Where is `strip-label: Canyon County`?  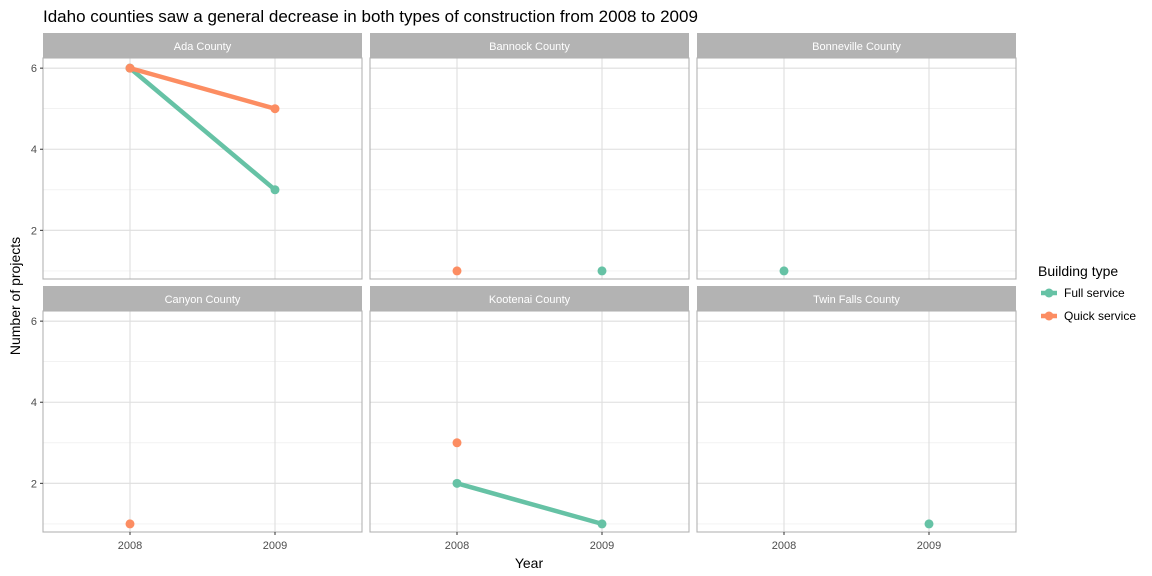
strip-label: Canyon County is located at coordinates (203, 300).